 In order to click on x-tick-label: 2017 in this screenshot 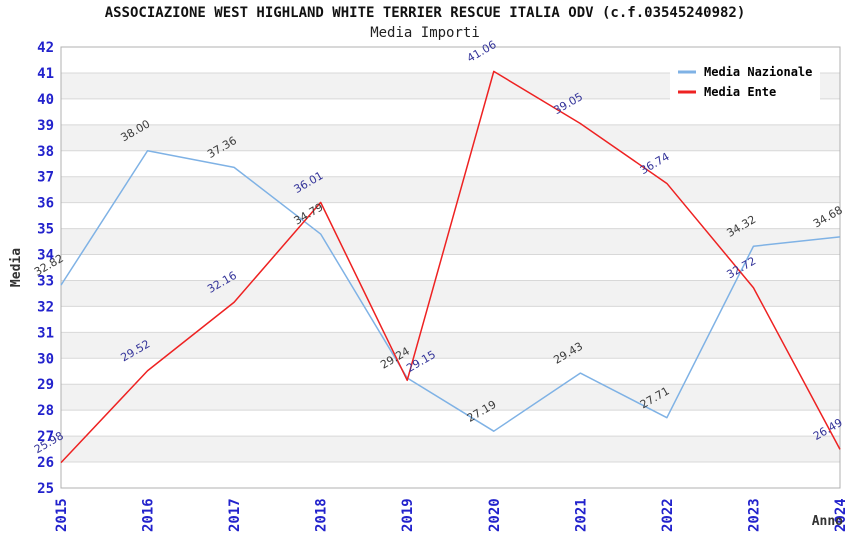, I will do `click(235, 515)`.